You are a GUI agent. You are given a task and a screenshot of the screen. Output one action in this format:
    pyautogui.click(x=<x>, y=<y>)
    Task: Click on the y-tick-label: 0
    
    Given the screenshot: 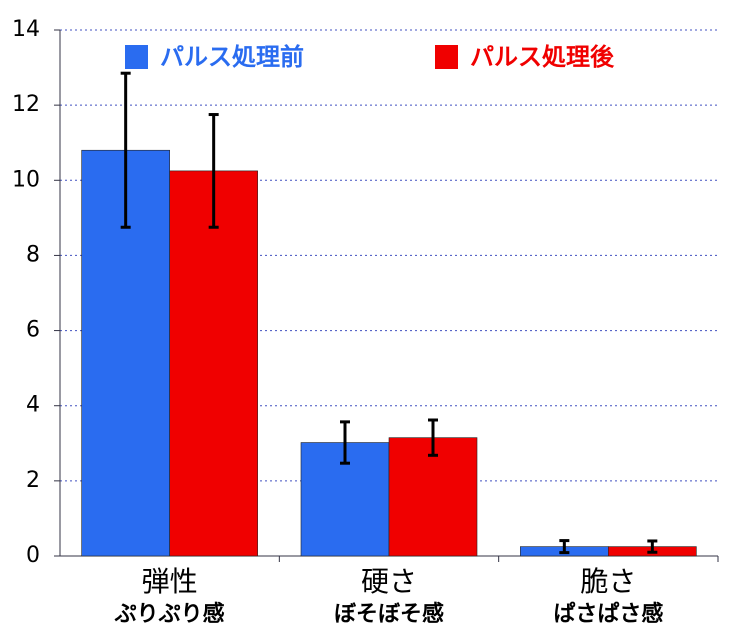 What is the action you would take?
    pyautogui.click(x=33, y=555)
    